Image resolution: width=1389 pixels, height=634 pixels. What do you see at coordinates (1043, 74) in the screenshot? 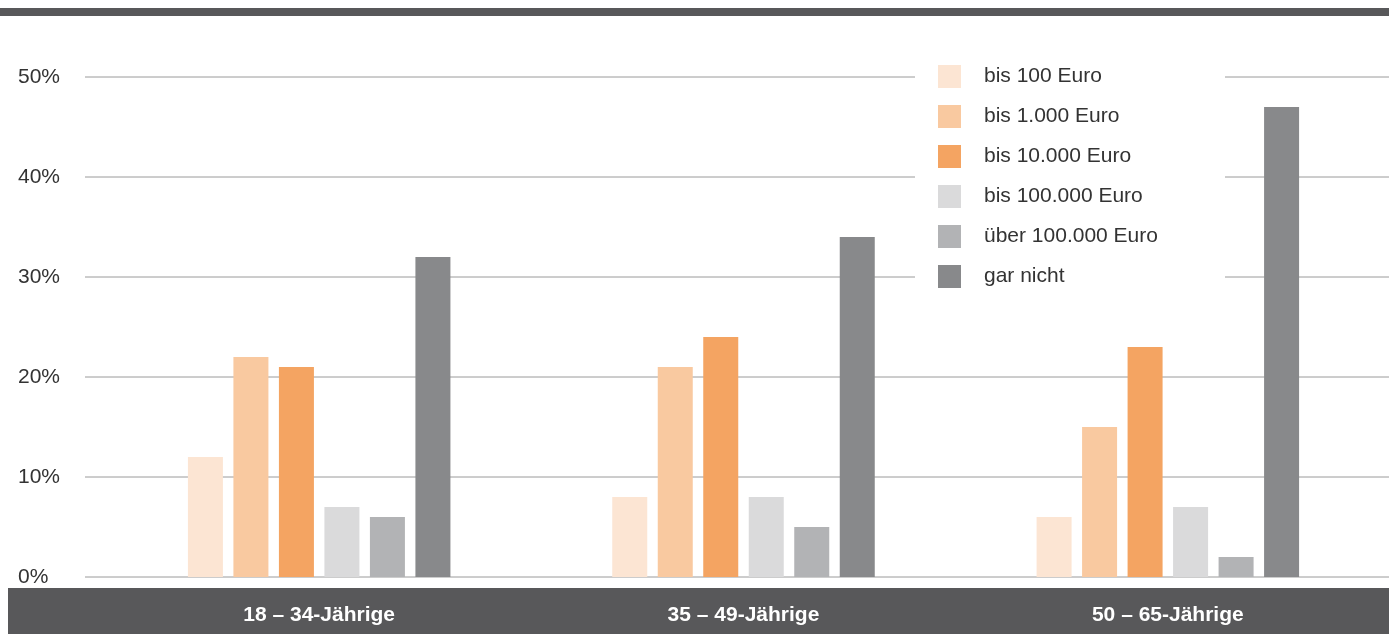
I see `legend-label: bis 100 Euro` at bounding box center [1043, 74].